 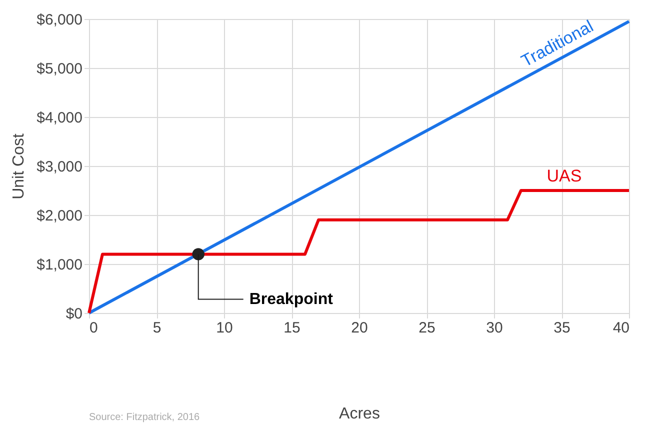 I want to click on source-note: Source: Fitzpatrick, 2016, so click(x=144, y=417).